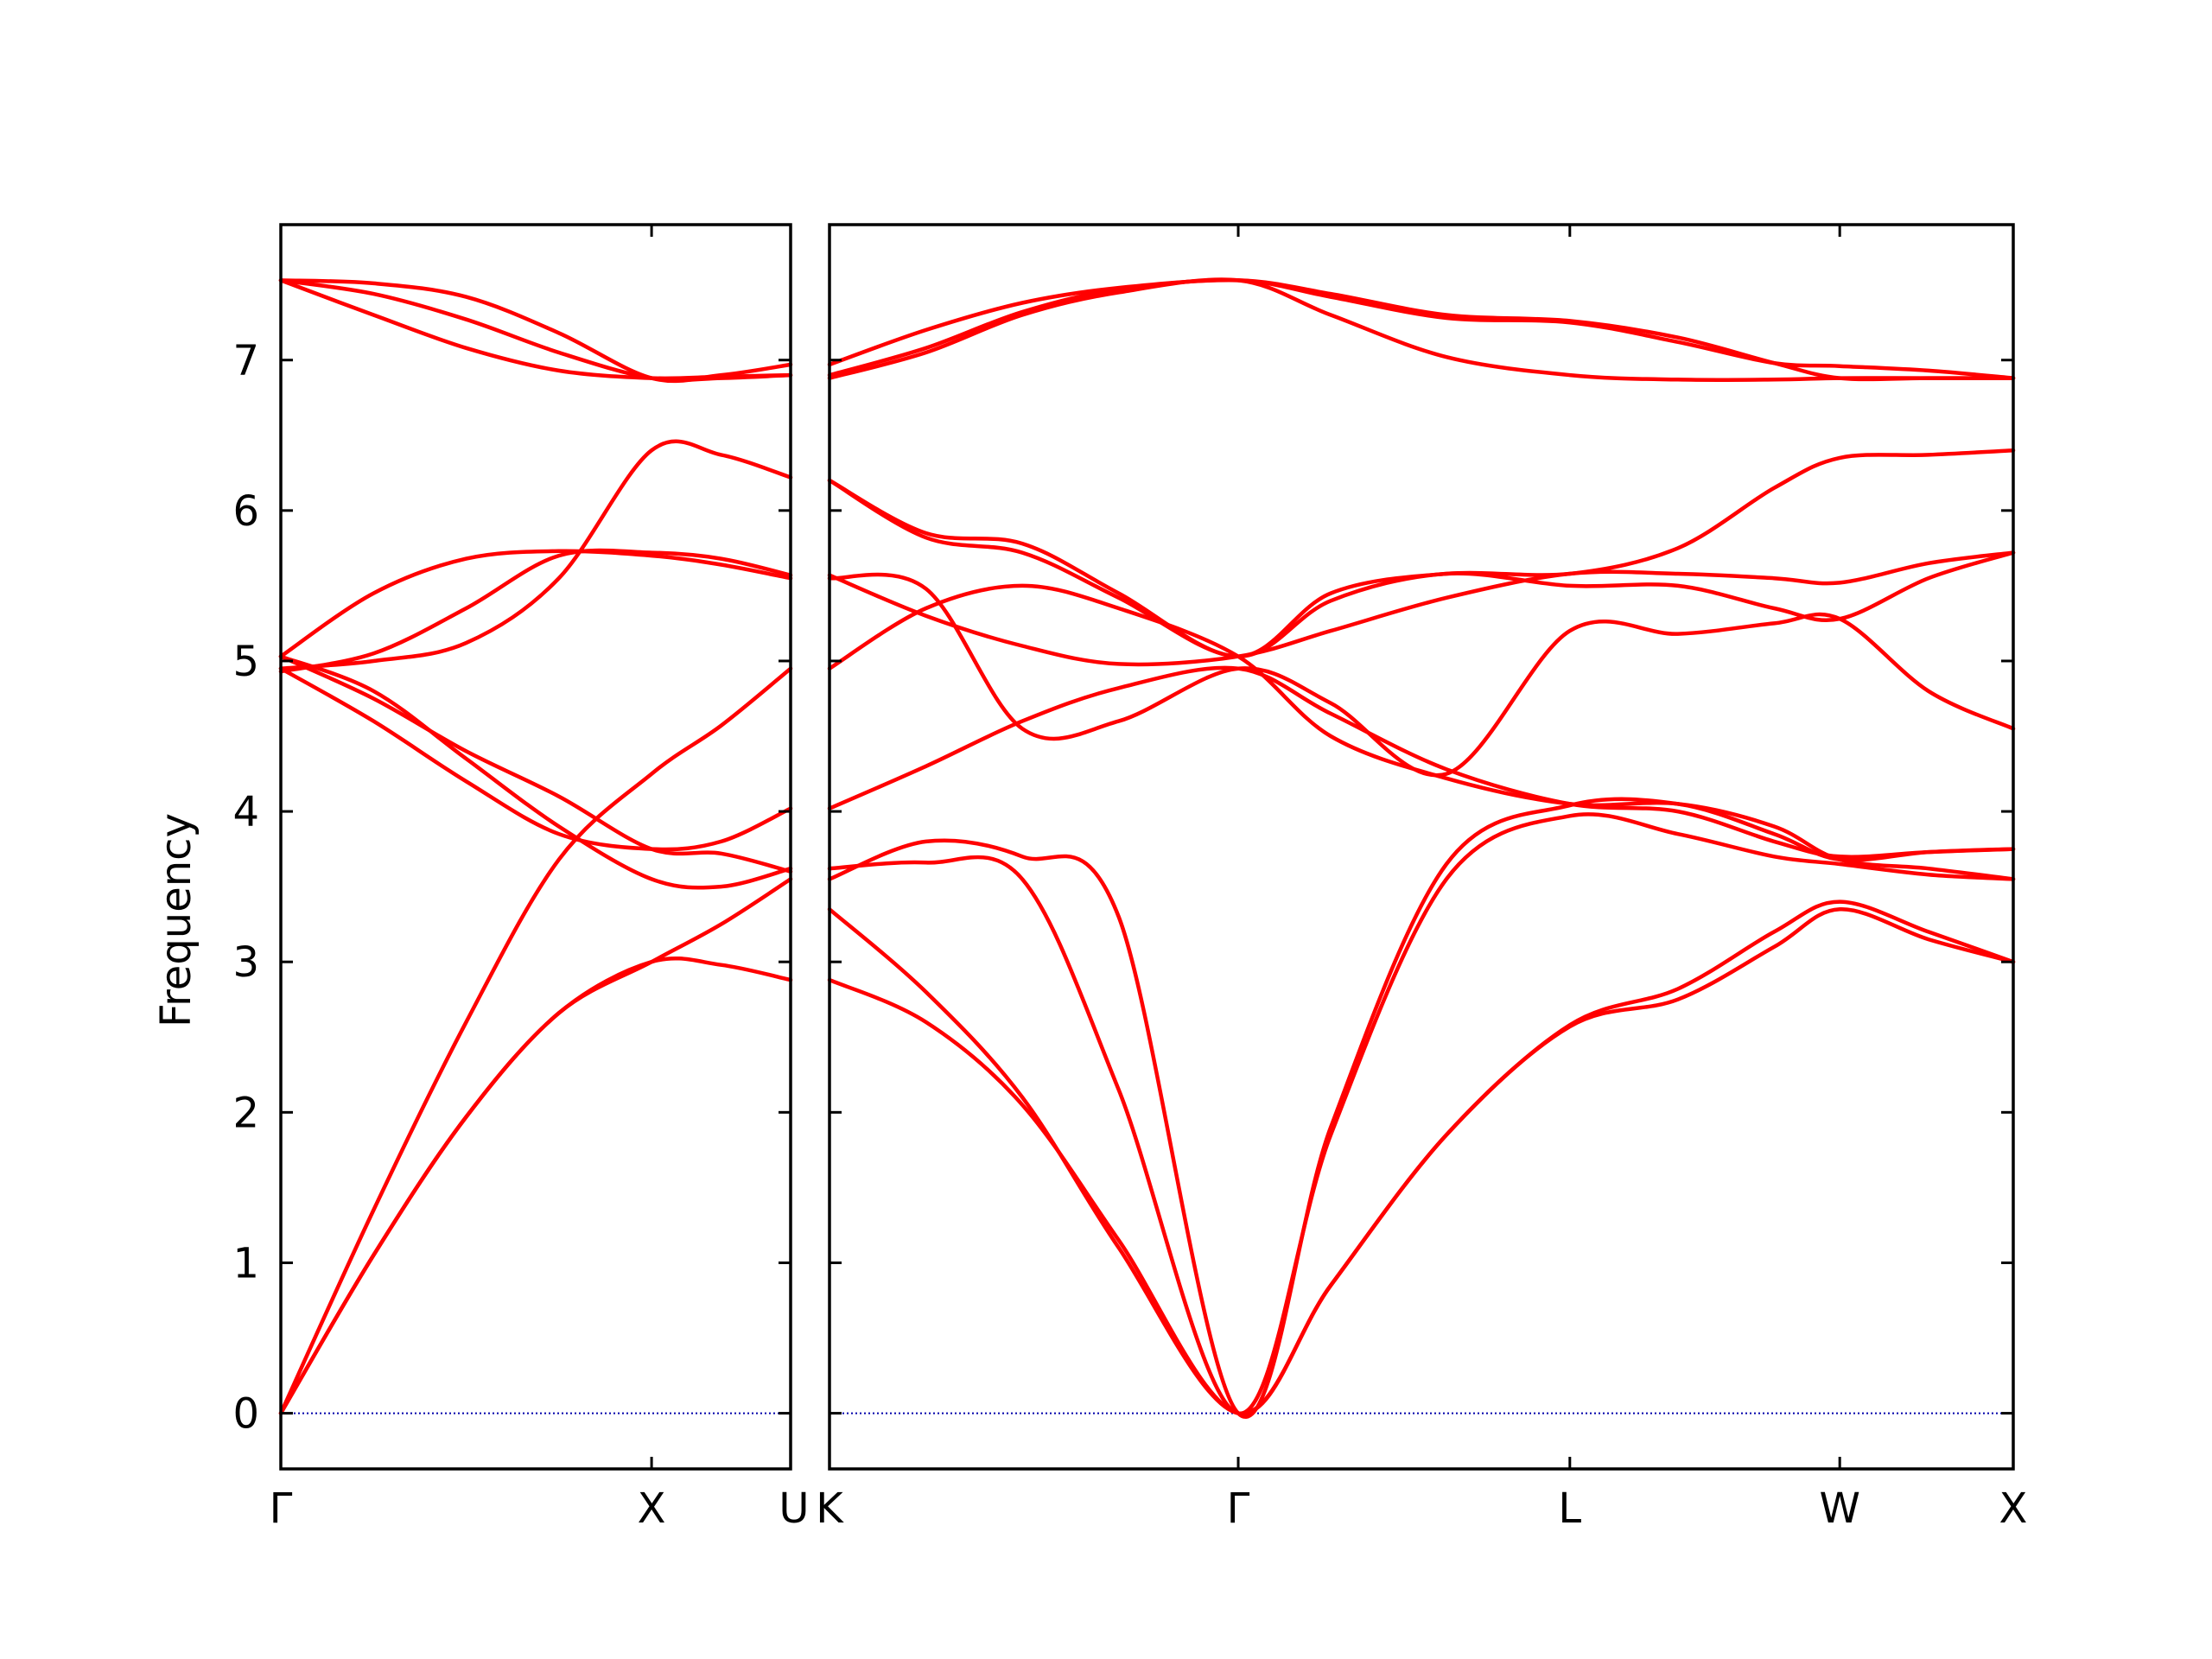  What do you see at coordinates (245, 662) in the screenshot?
I see `y-tick-label: 5` at bounding box center [245, 662].